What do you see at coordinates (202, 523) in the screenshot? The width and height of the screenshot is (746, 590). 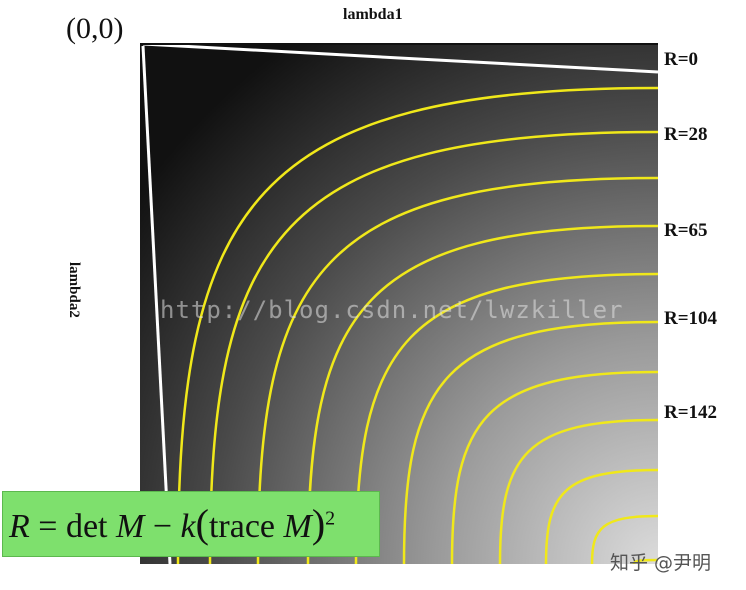 I see `formula-open-paren: (` at bounding box center [202, 523].